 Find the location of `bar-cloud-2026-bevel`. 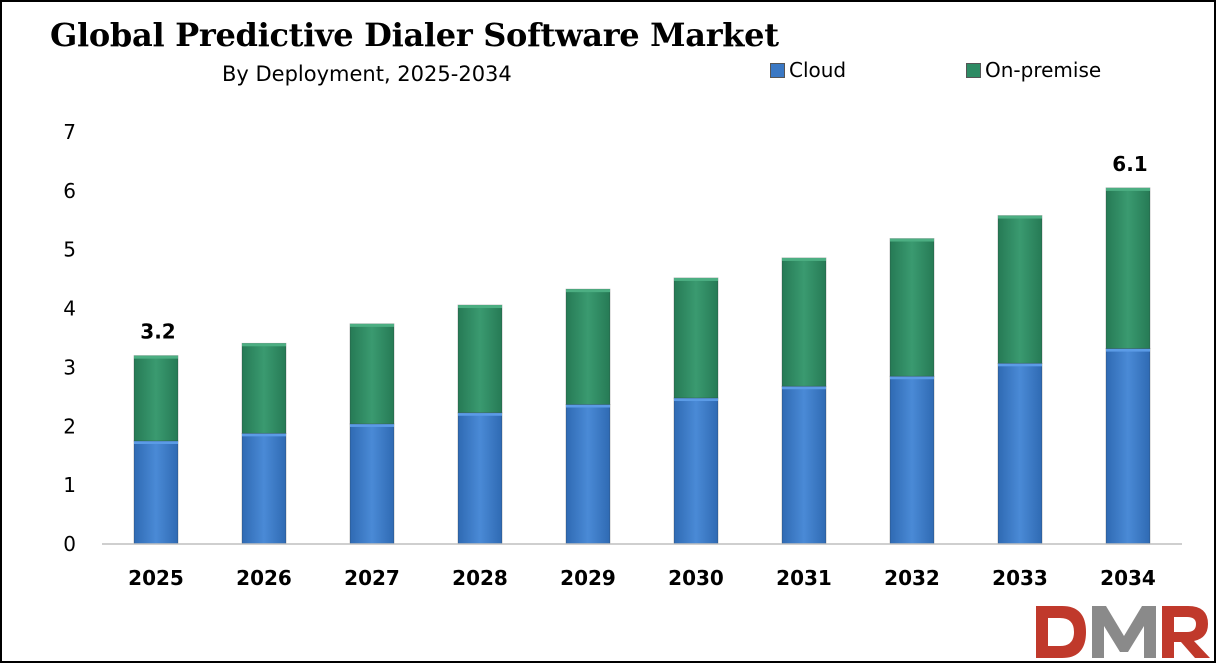

bar-cloud-2026-bevel is located at coordinates (264, 435).